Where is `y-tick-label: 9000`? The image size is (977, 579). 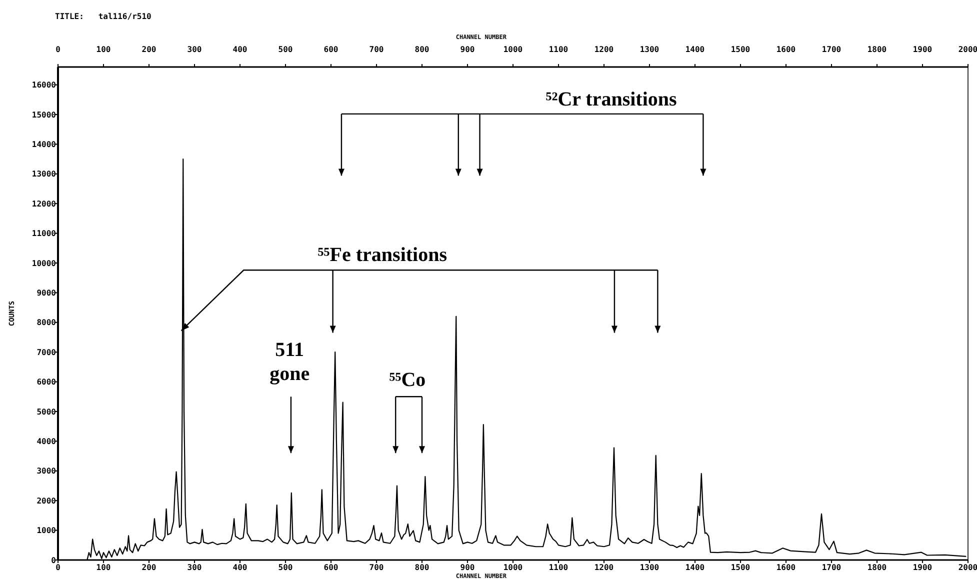 y-tick-label: 9000 is located at coordinates (46, 293).